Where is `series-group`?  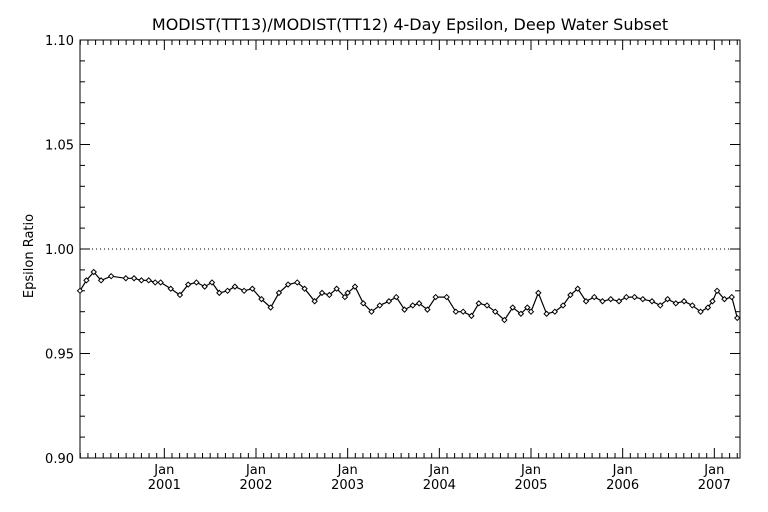 series-group is located at coordinates (408, 296).